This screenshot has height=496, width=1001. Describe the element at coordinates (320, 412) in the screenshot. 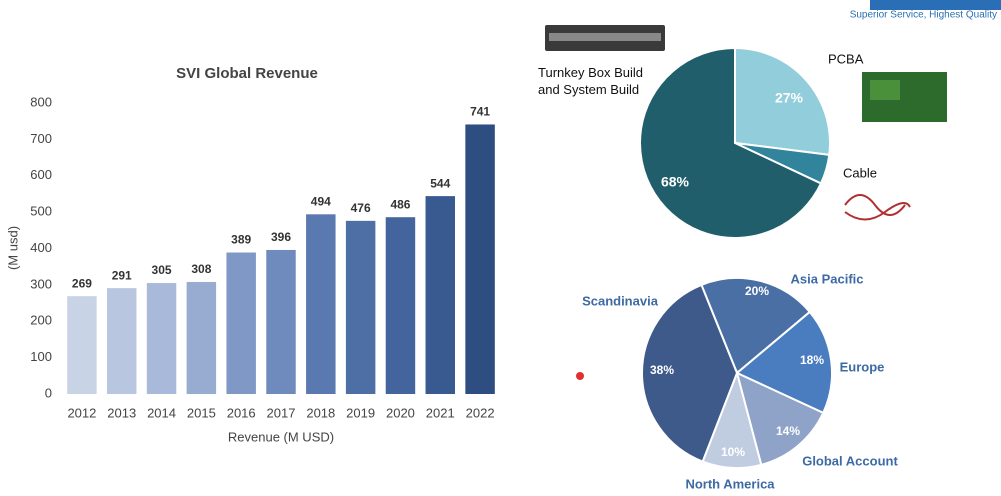

I see `x-tick-label: 2018` at that location.